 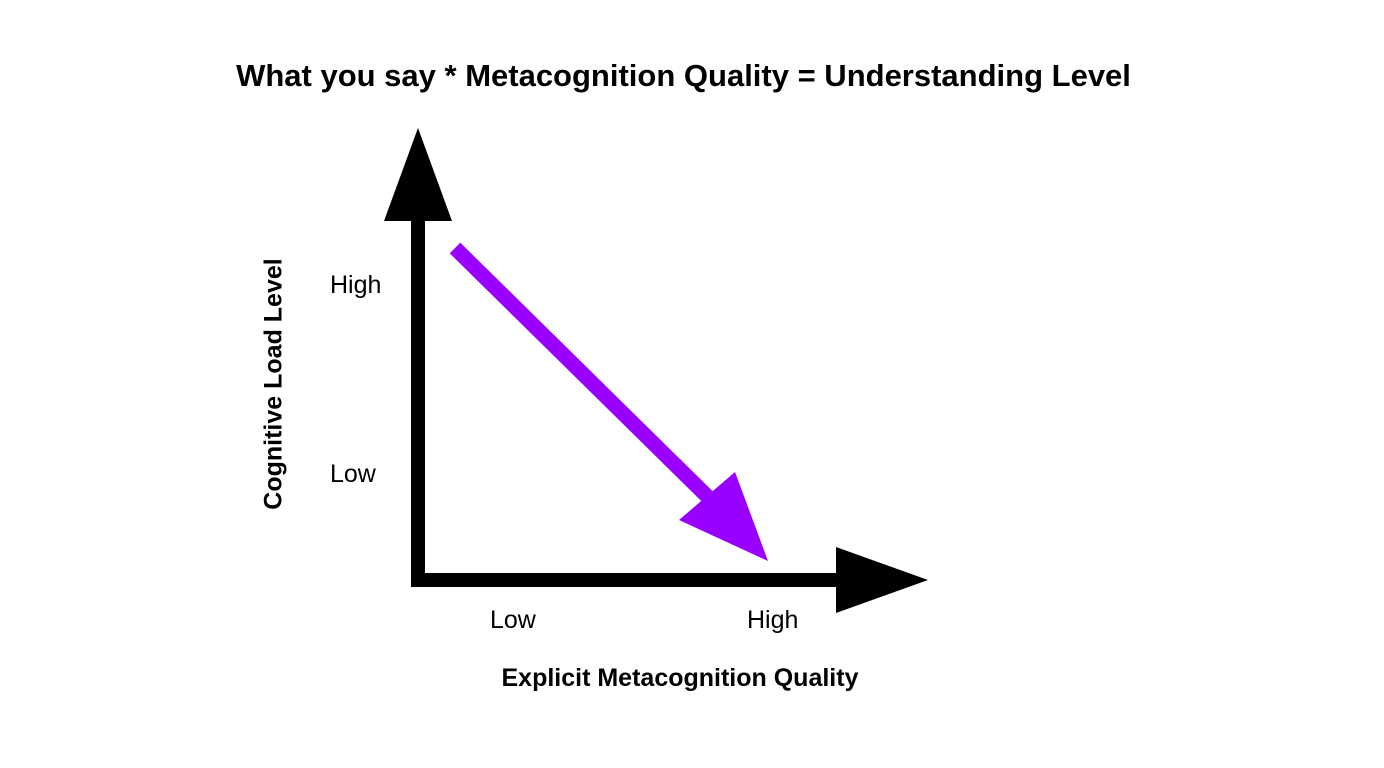 I want to click on x-axis-arrow, so click(x=669, y=580).